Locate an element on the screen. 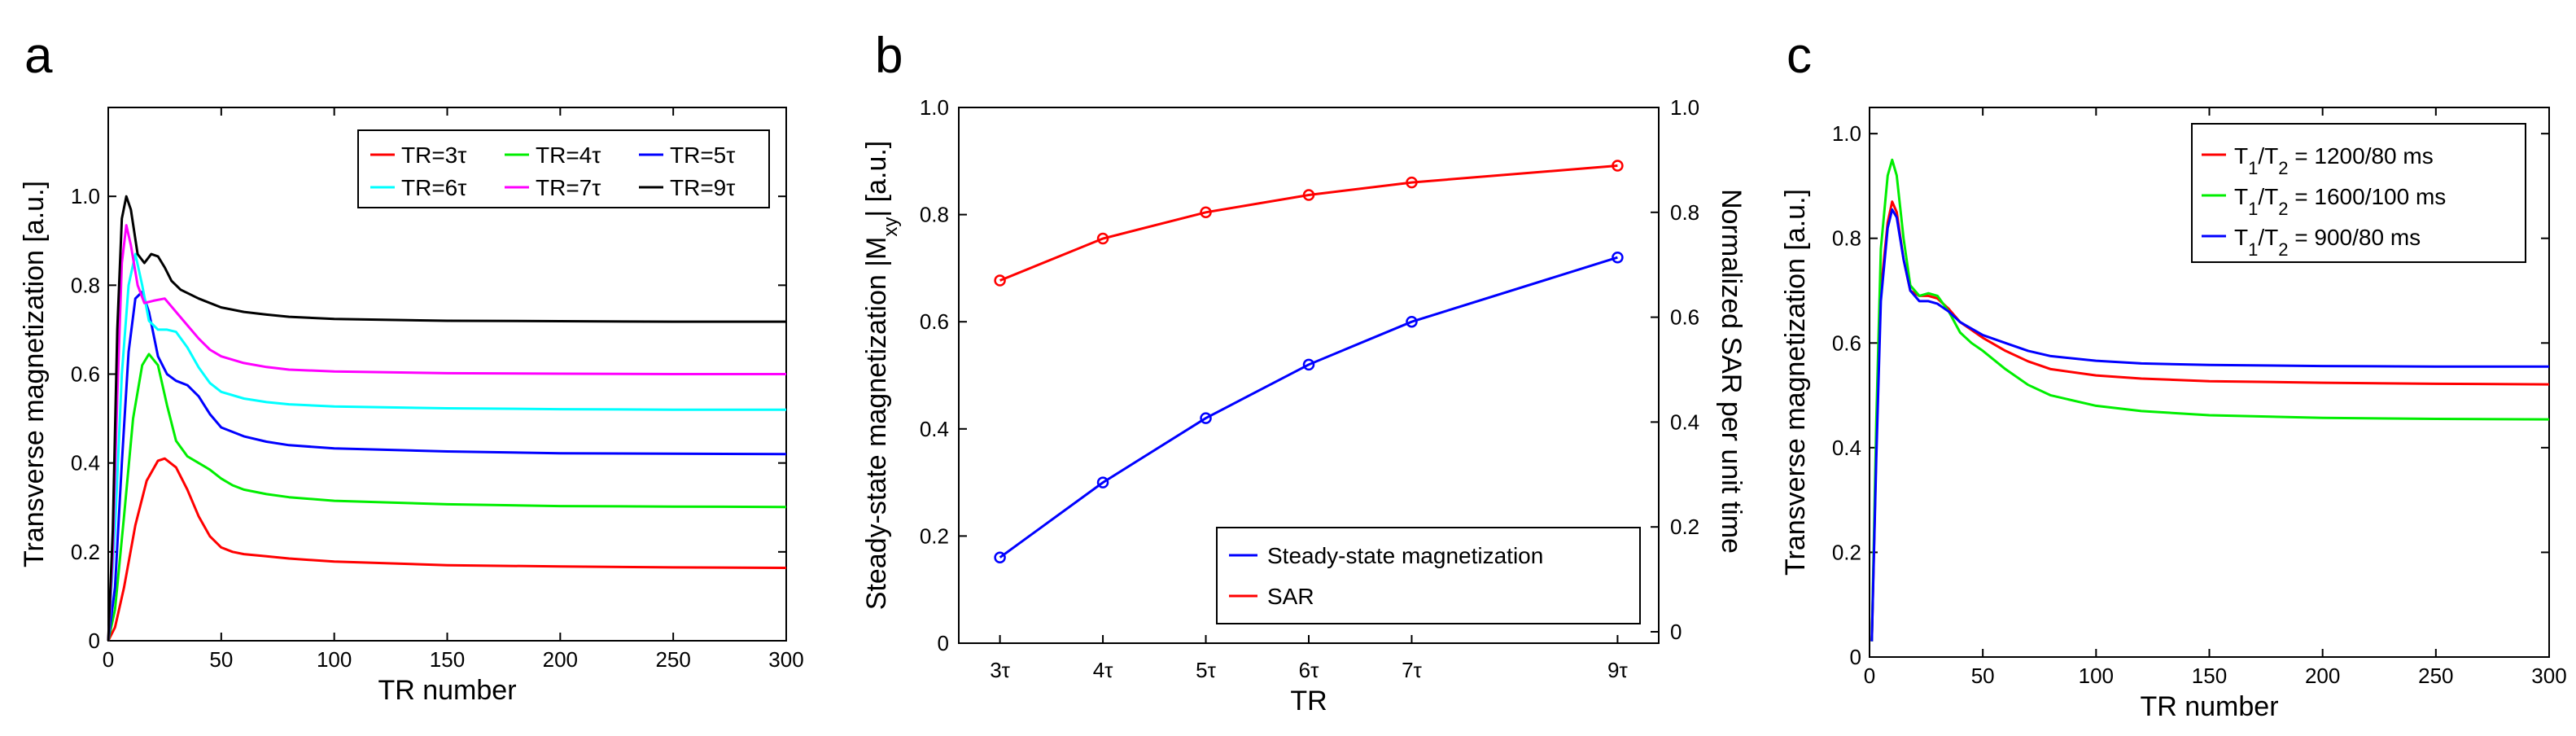 The height and width of the screenshot is (736, 2576). legend-label-part: = 1200/80 ms is located at coordinates (2361, 156).